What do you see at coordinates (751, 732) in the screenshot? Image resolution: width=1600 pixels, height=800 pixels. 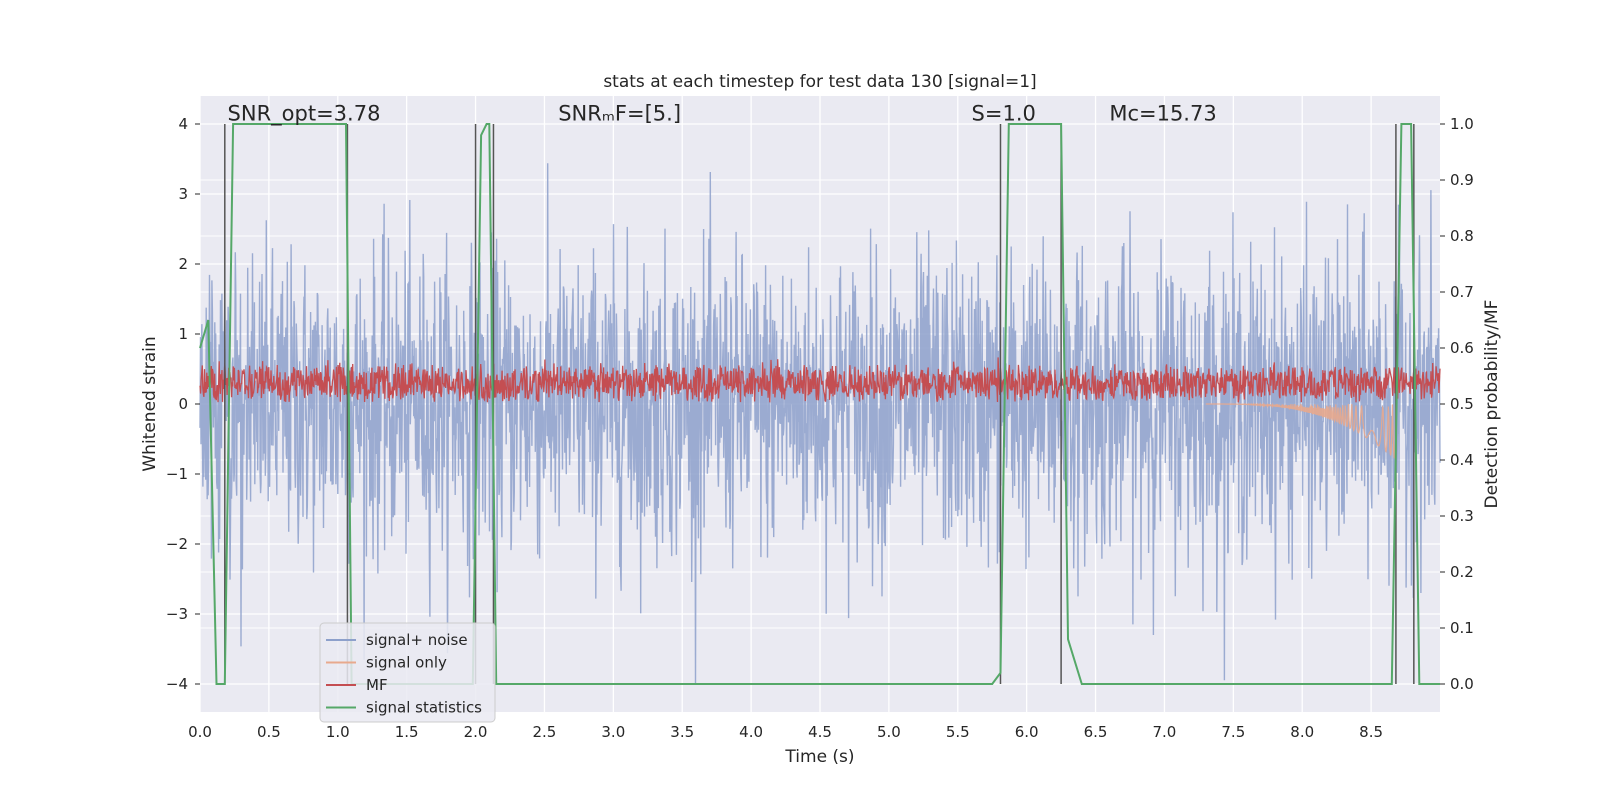 I see `x-tick-label: 4.0` at bounding box center [751, 732].